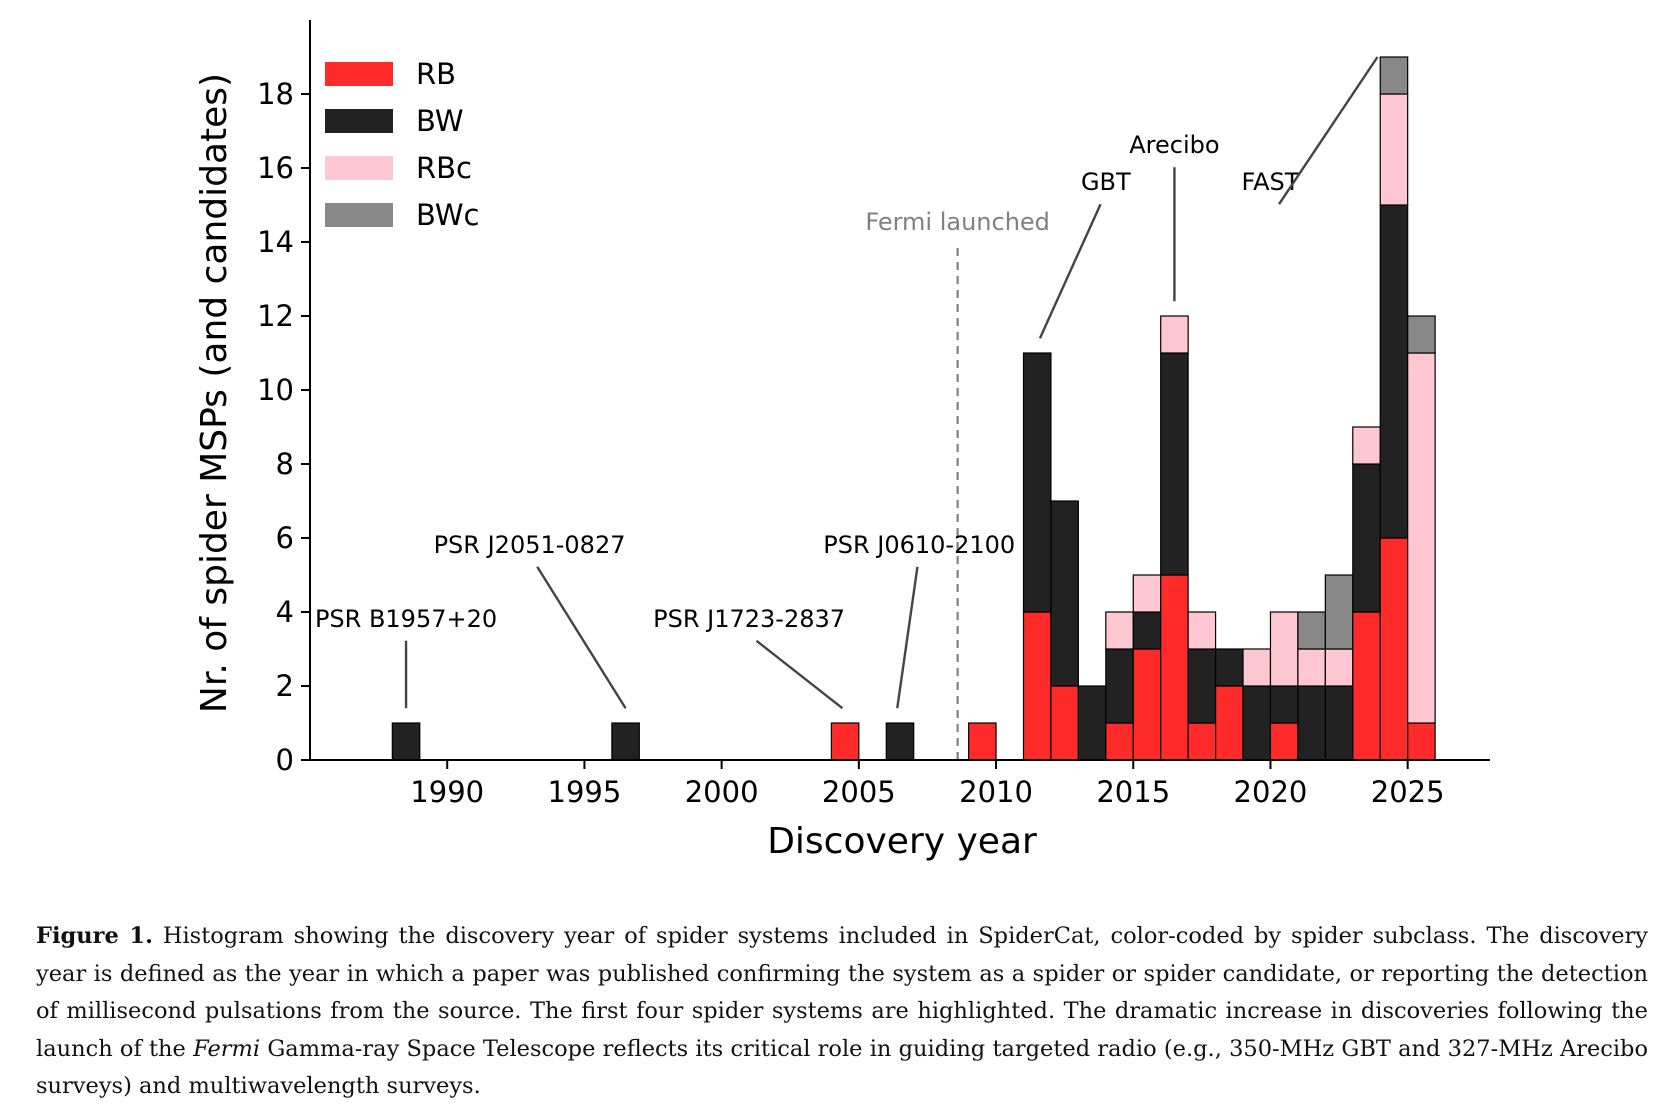 This screenshot has width=1665, height=1118. I want to click on x-tick-label-2015: 2015, so click(1133, 792).